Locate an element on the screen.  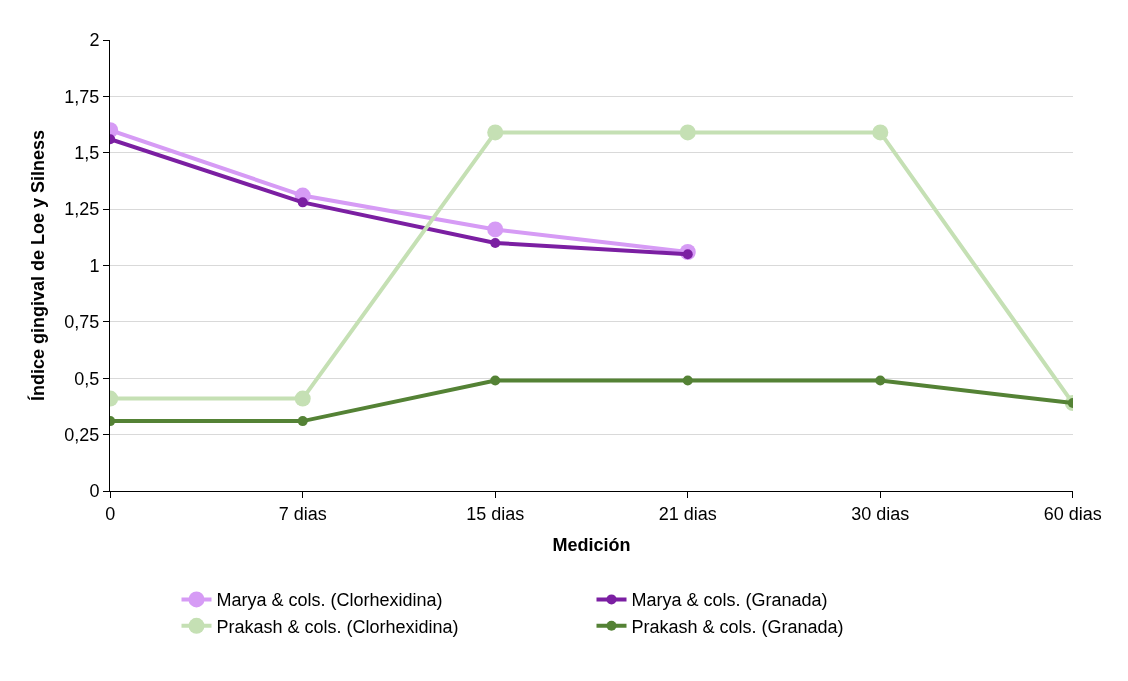
x-tick-label: 30 dias is located at coordinates (880, 513).